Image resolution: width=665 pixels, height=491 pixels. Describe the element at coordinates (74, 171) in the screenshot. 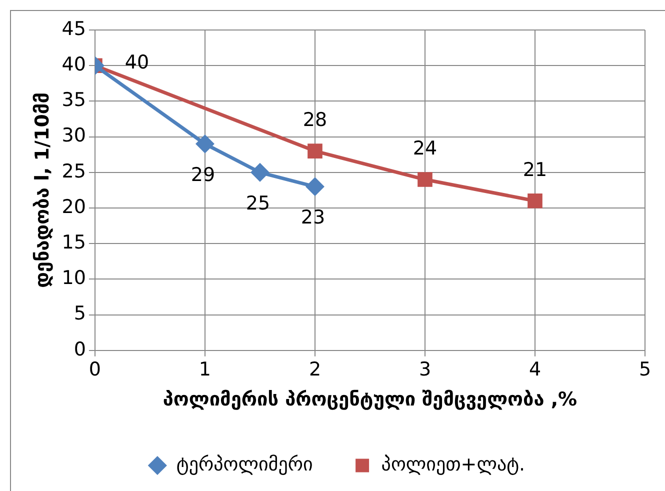

I see `y-tick-label: 25` at that location.